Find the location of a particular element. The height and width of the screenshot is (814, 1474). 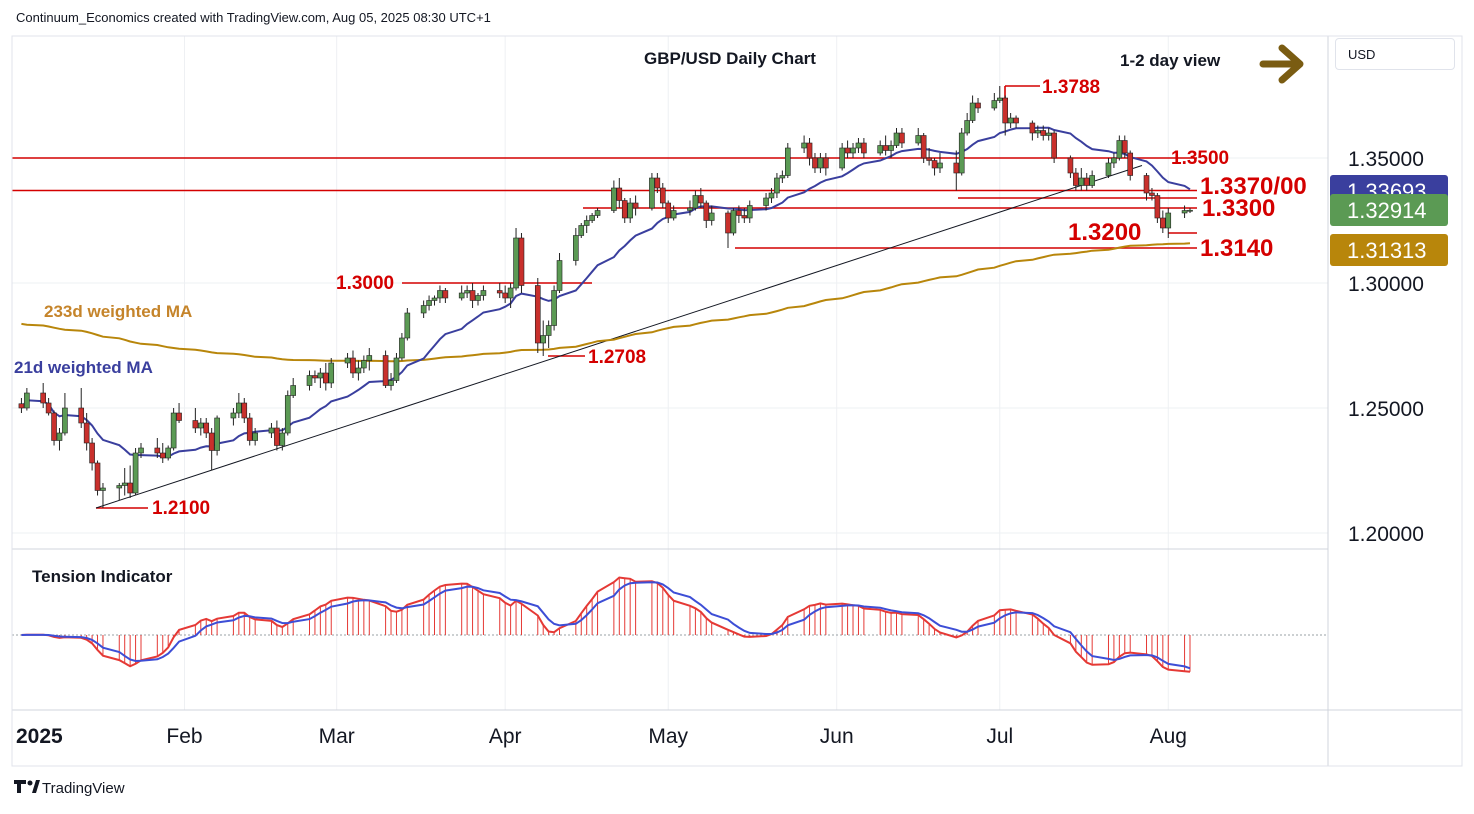

level-label: 1.2708 is located at coordinates (617, 357).